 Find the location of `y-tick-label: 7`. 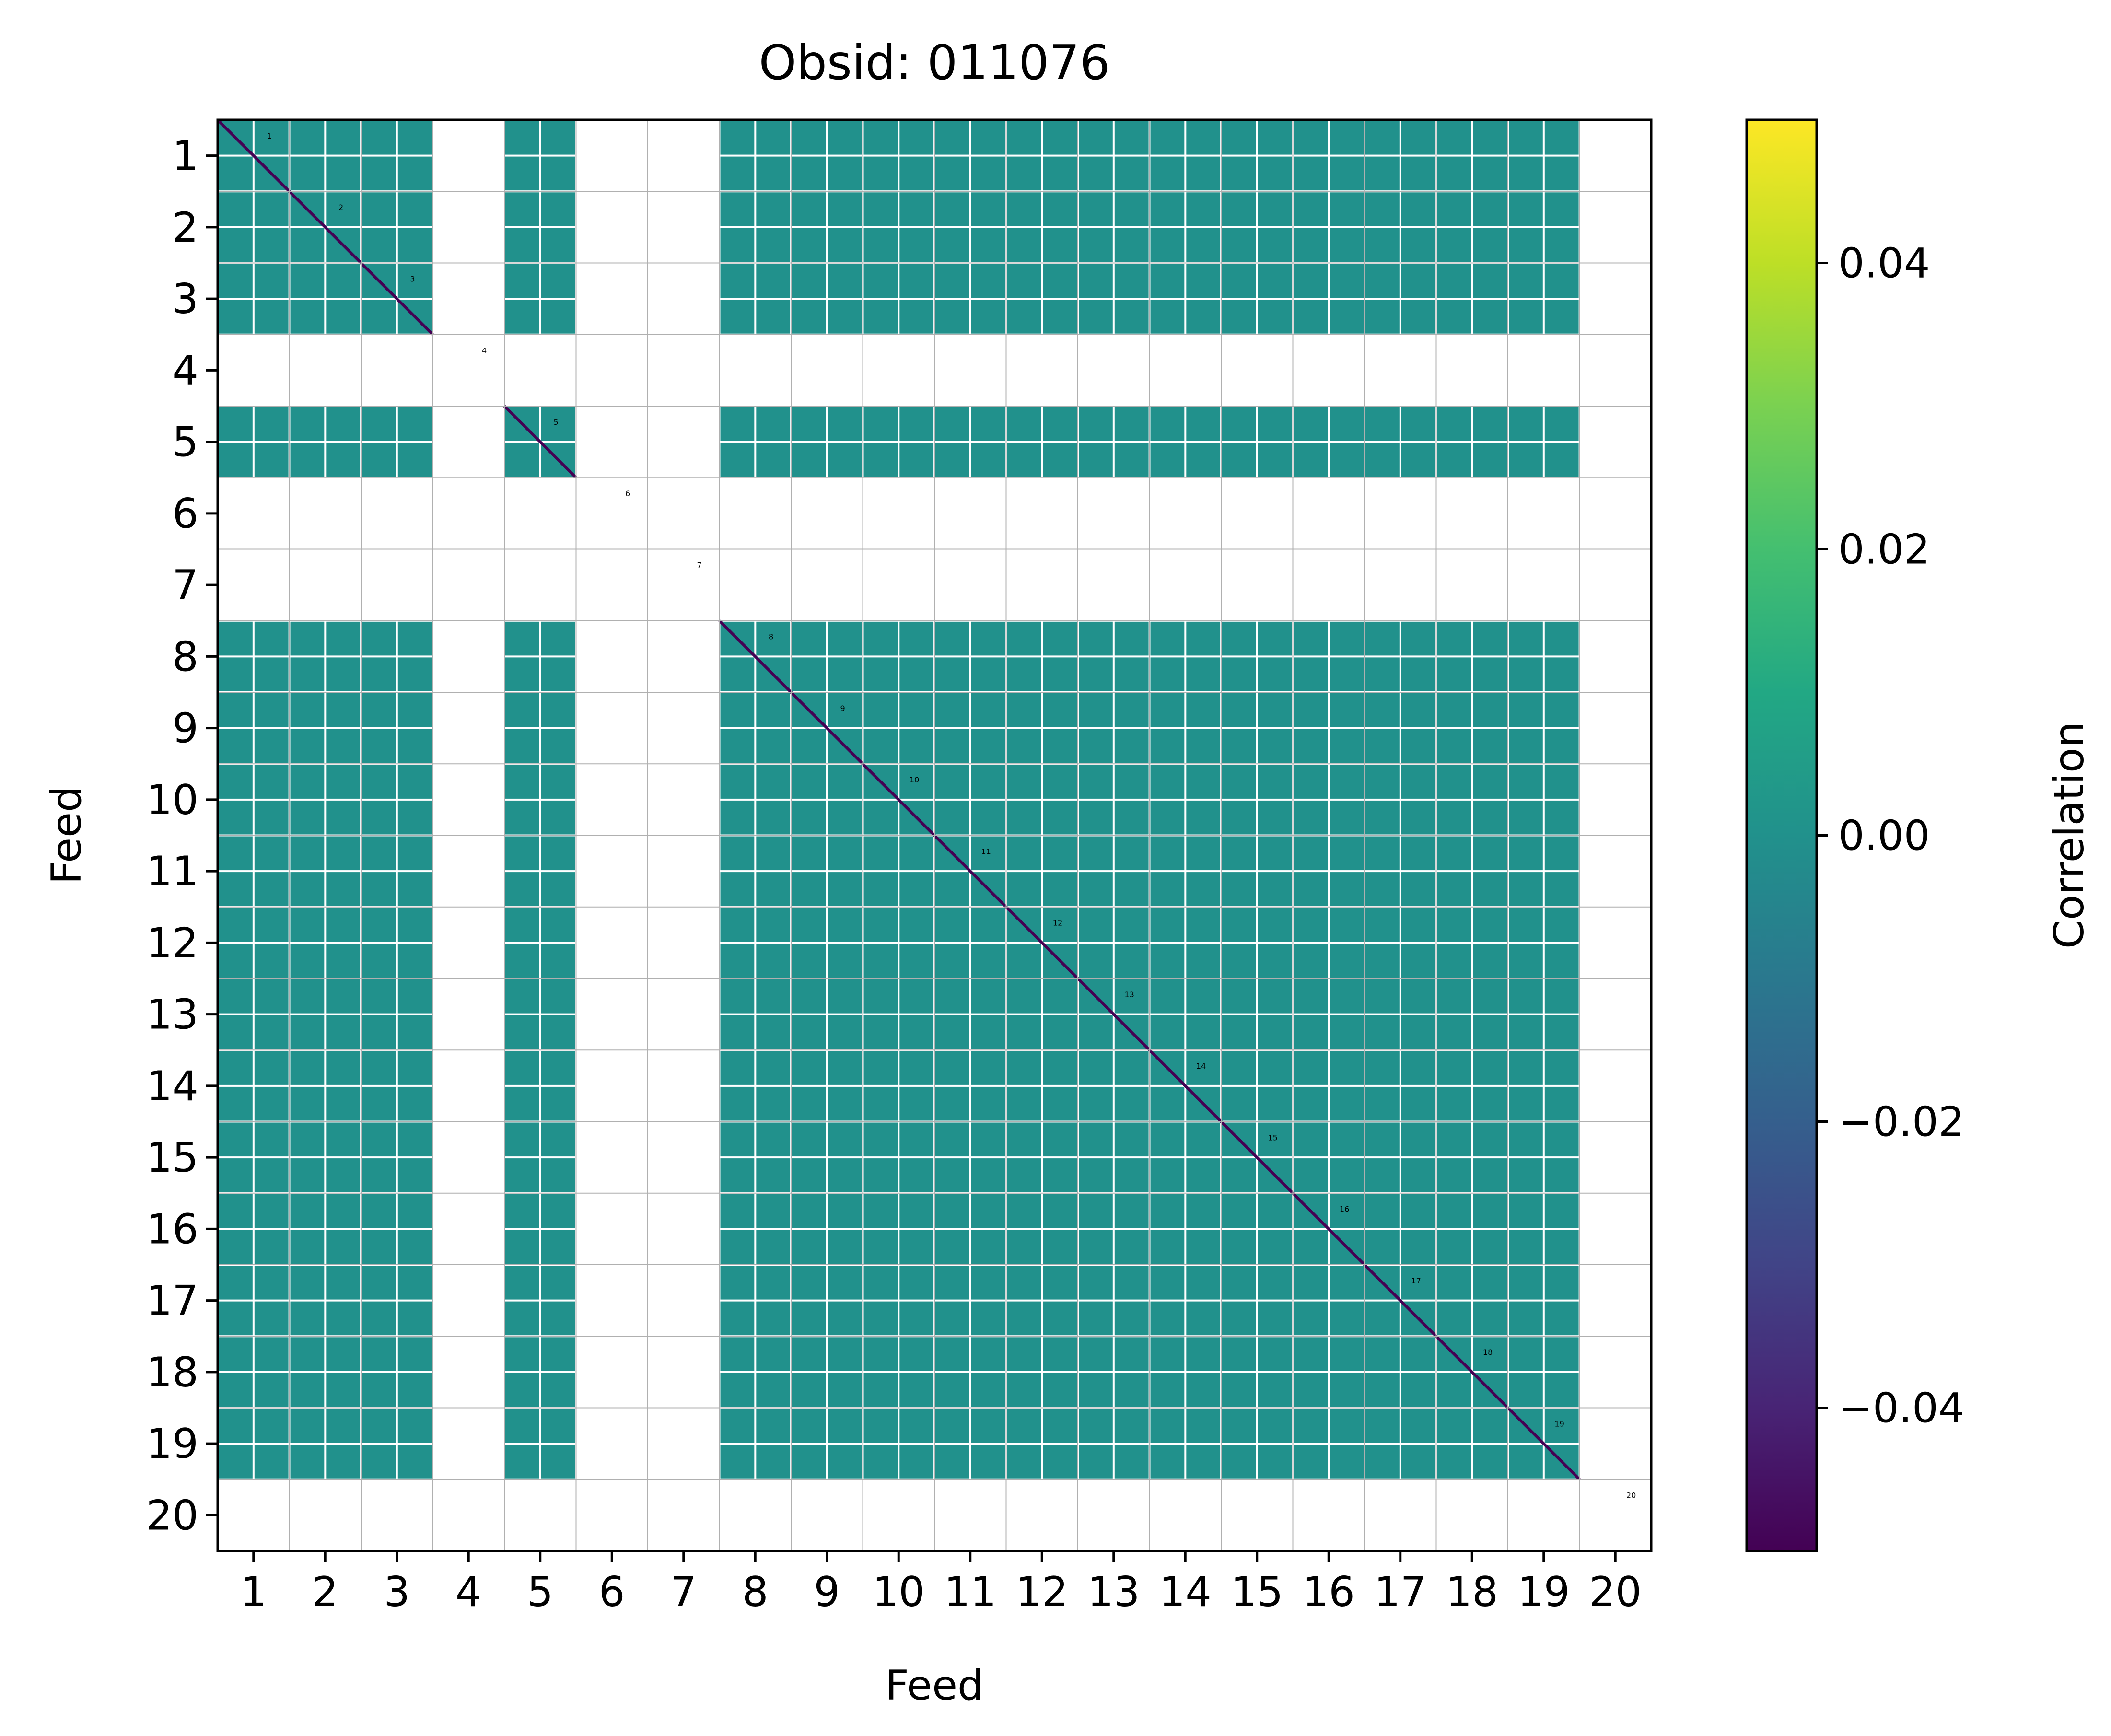

y-tick-label: 7 is located at coordinates (185, 585).